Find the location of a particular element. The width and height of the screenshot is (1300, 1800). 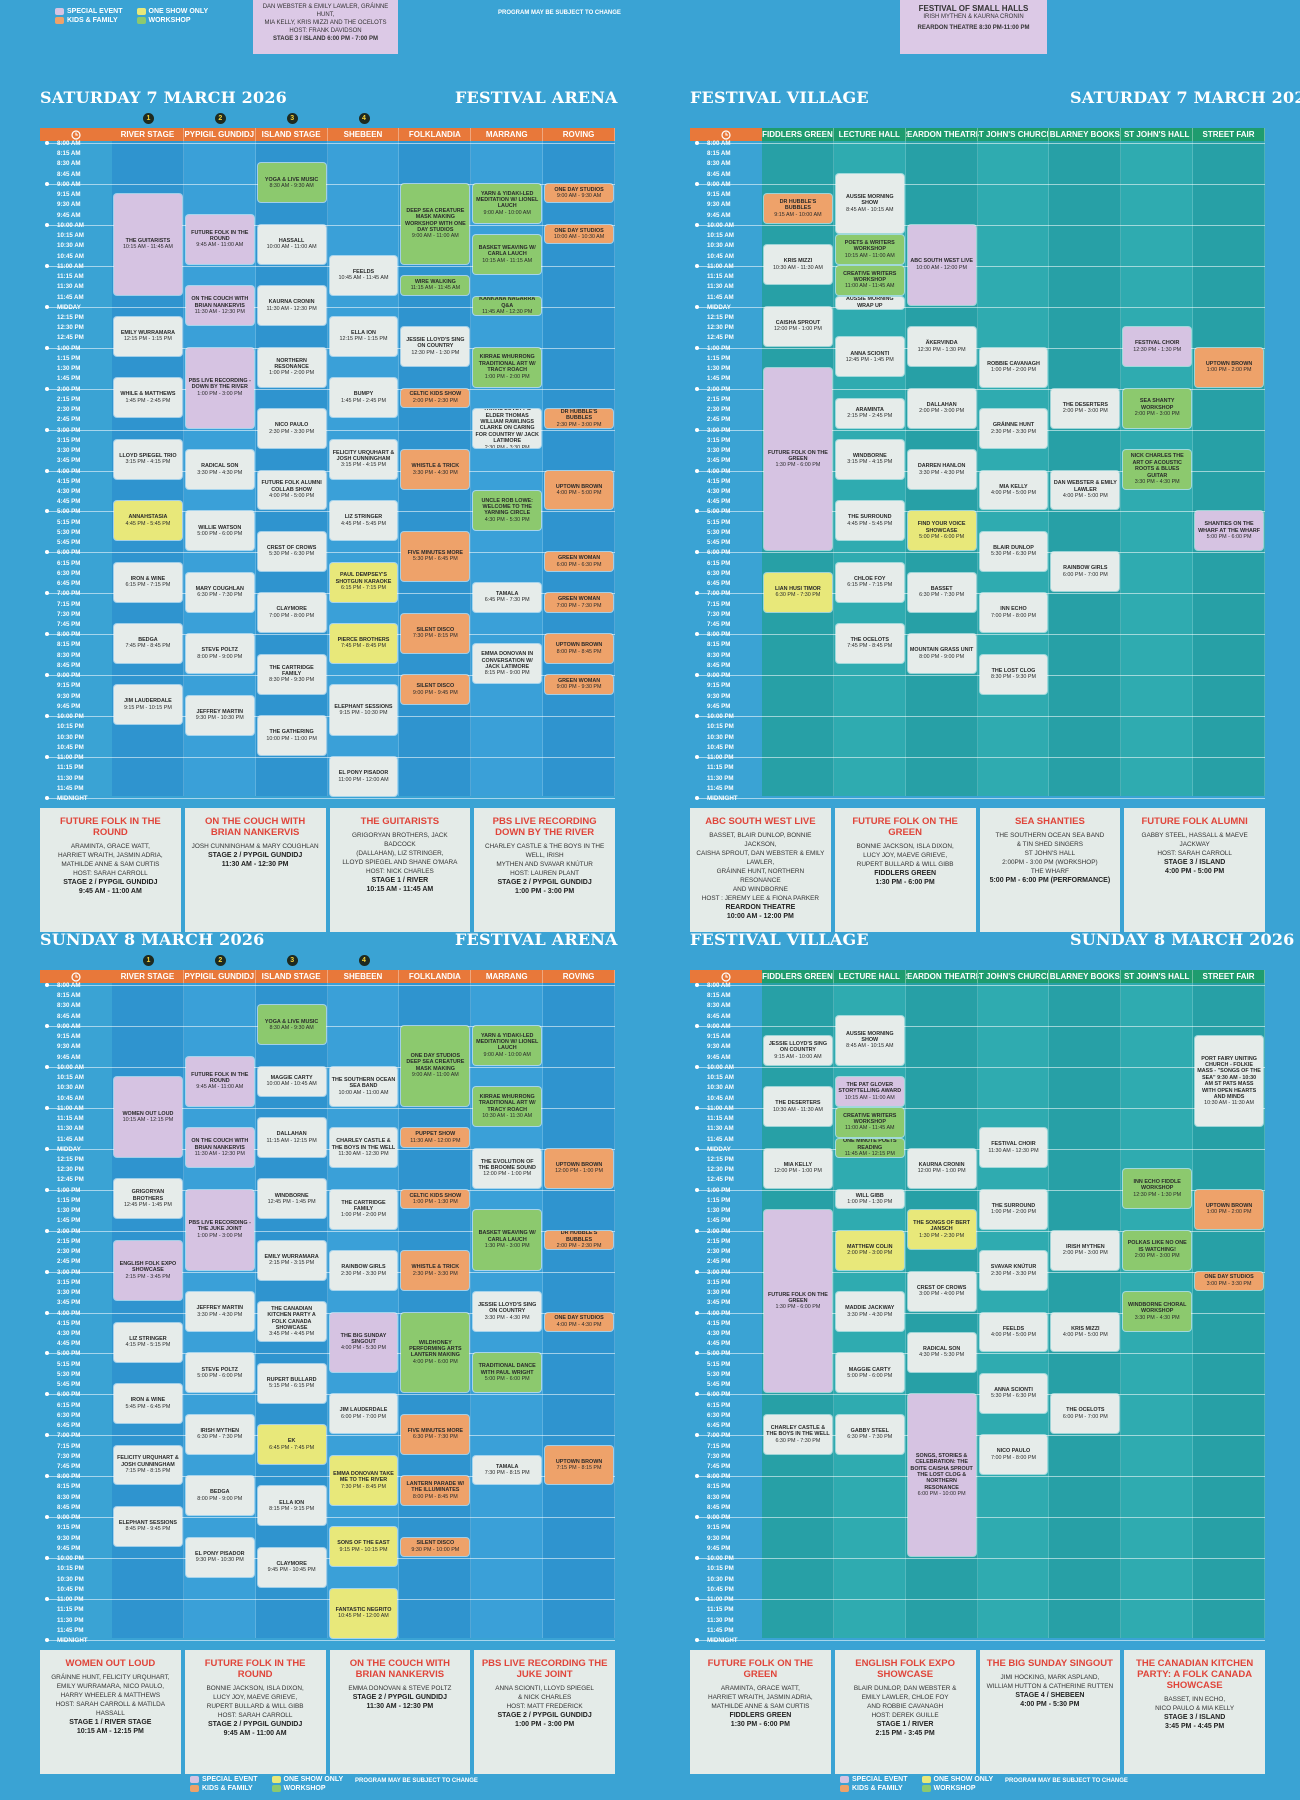

event-block: EL PONY PISADOR 11:00 PM - 12:00 AM is located at coordinates (363, 776).